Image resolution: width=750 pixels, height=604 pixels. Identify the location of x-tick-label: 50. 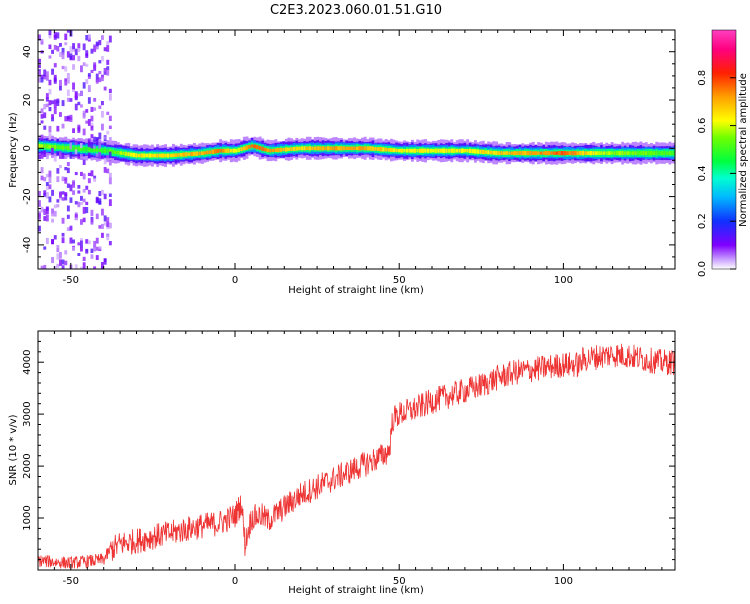
(399, 581).